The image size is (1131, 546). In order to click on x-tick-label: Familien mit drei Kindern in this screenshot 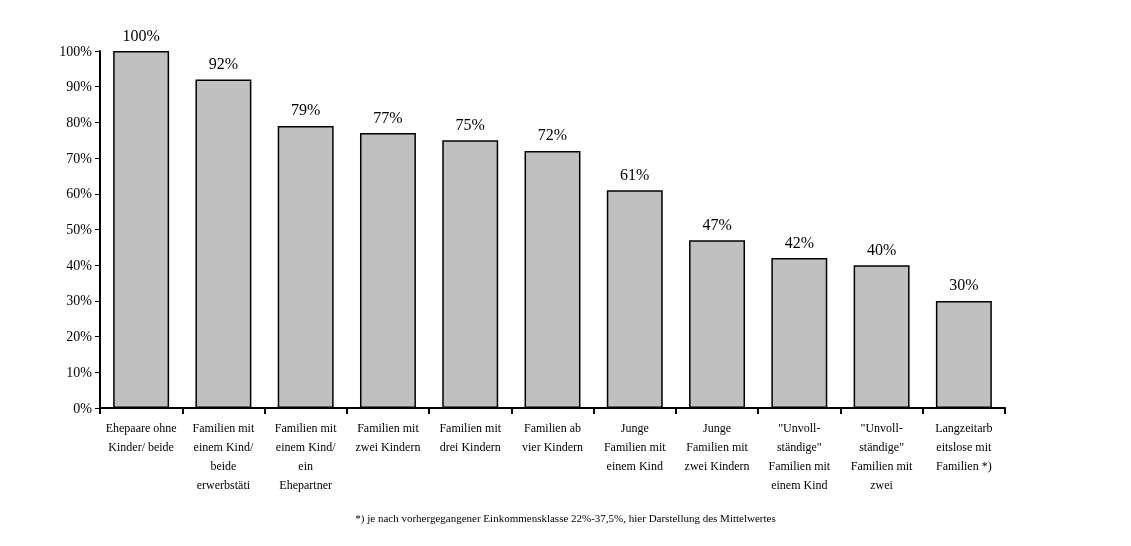, I will do `click(470, 437)`.